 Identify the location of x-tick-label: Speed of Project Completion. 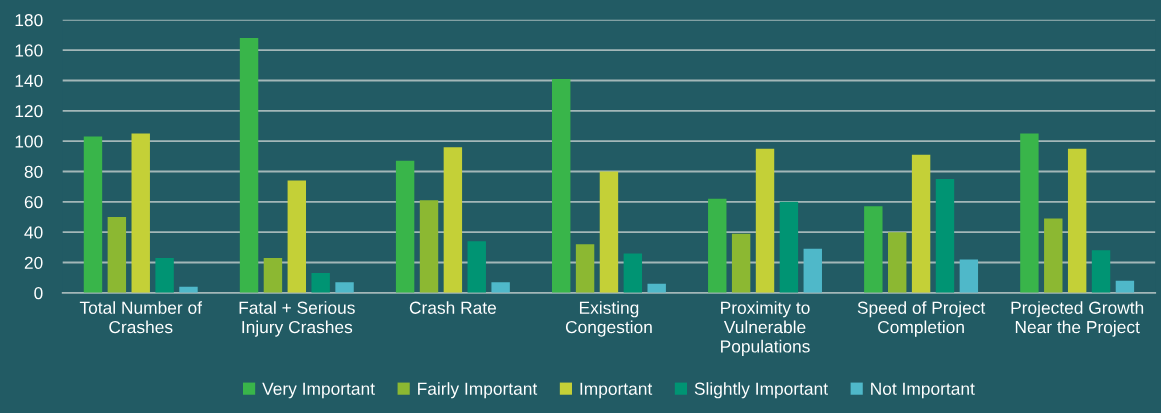
(921, 319).